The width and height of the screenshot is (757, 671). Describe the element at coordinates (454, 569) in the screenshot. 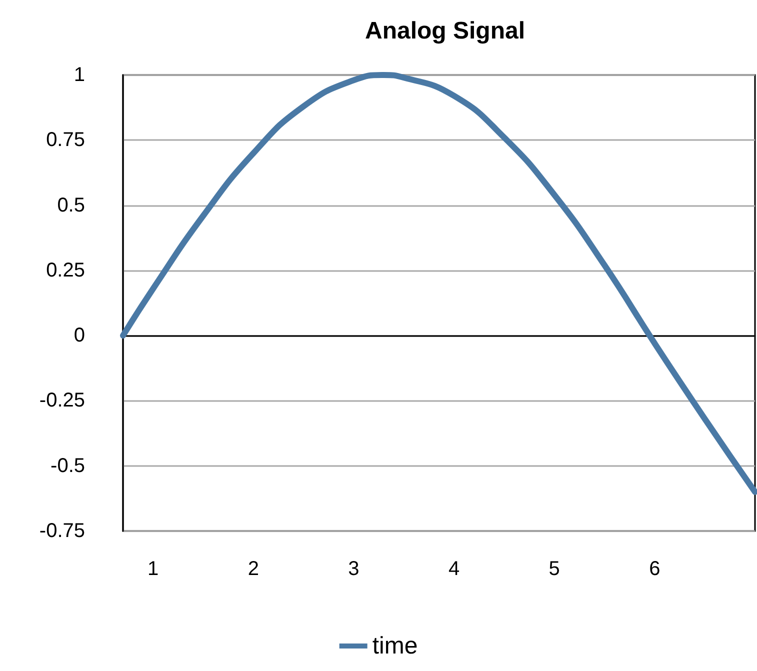

I see `x-tick-label: 4` at that location.